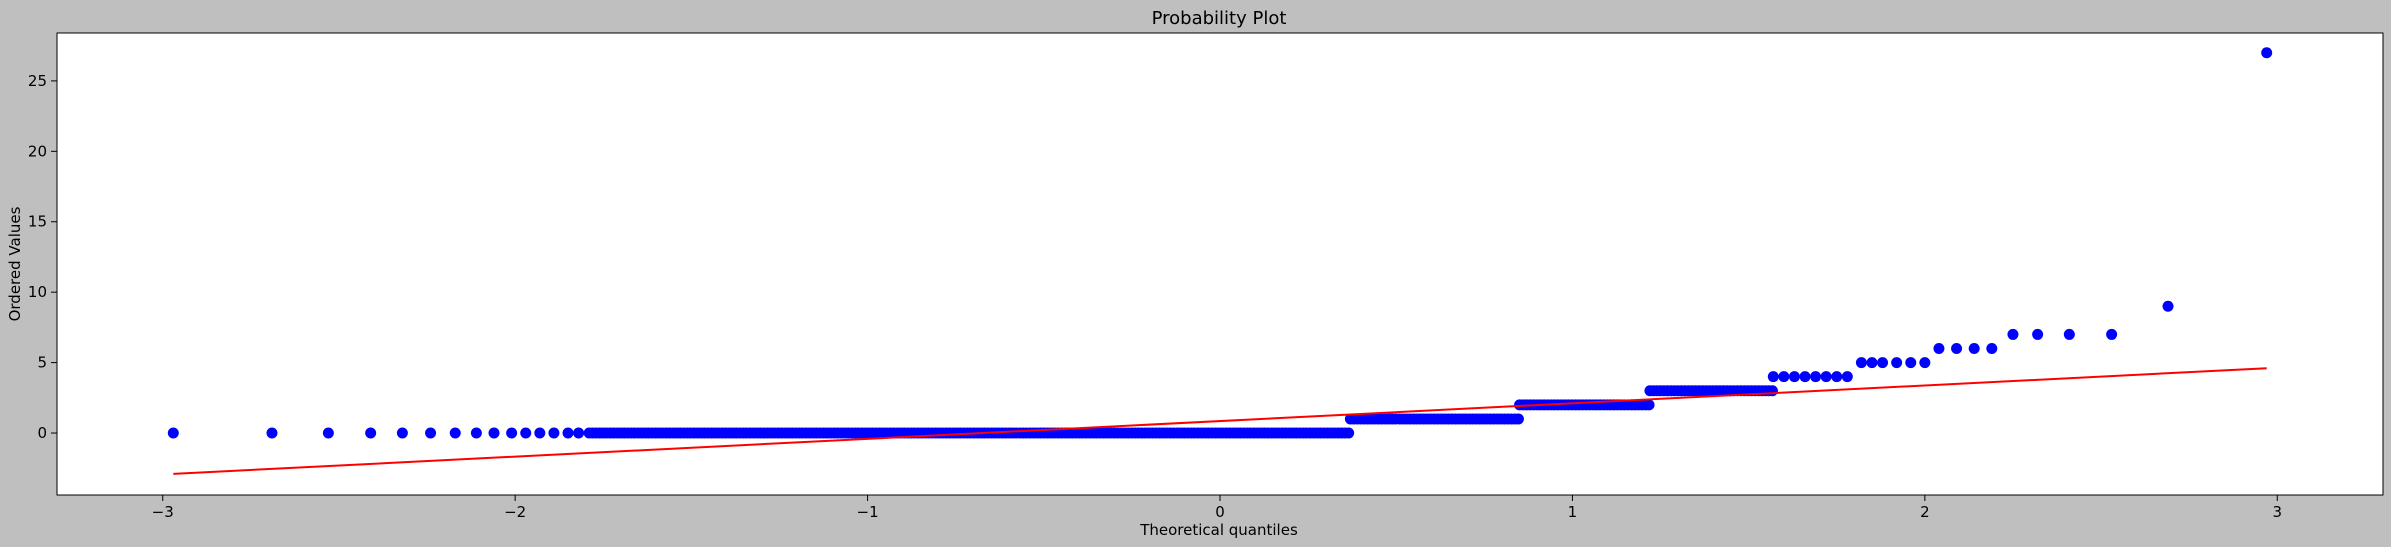  I want to click on x-tick-label: −1, so click(868, 512).